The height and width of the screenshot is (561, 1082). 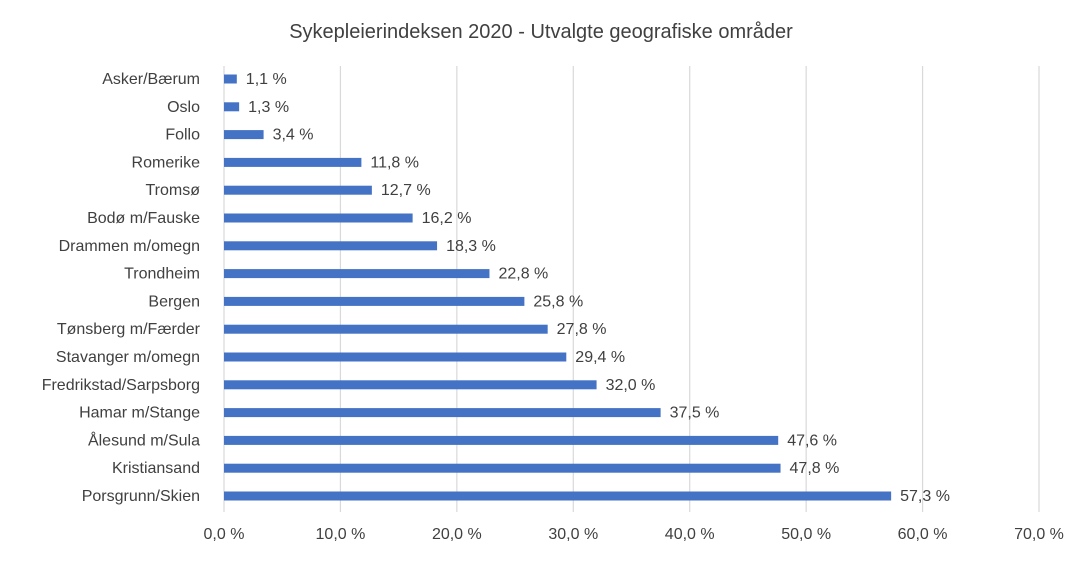 I want to click on x-tick-label: 10,0 %, so click(x=341, y=534).